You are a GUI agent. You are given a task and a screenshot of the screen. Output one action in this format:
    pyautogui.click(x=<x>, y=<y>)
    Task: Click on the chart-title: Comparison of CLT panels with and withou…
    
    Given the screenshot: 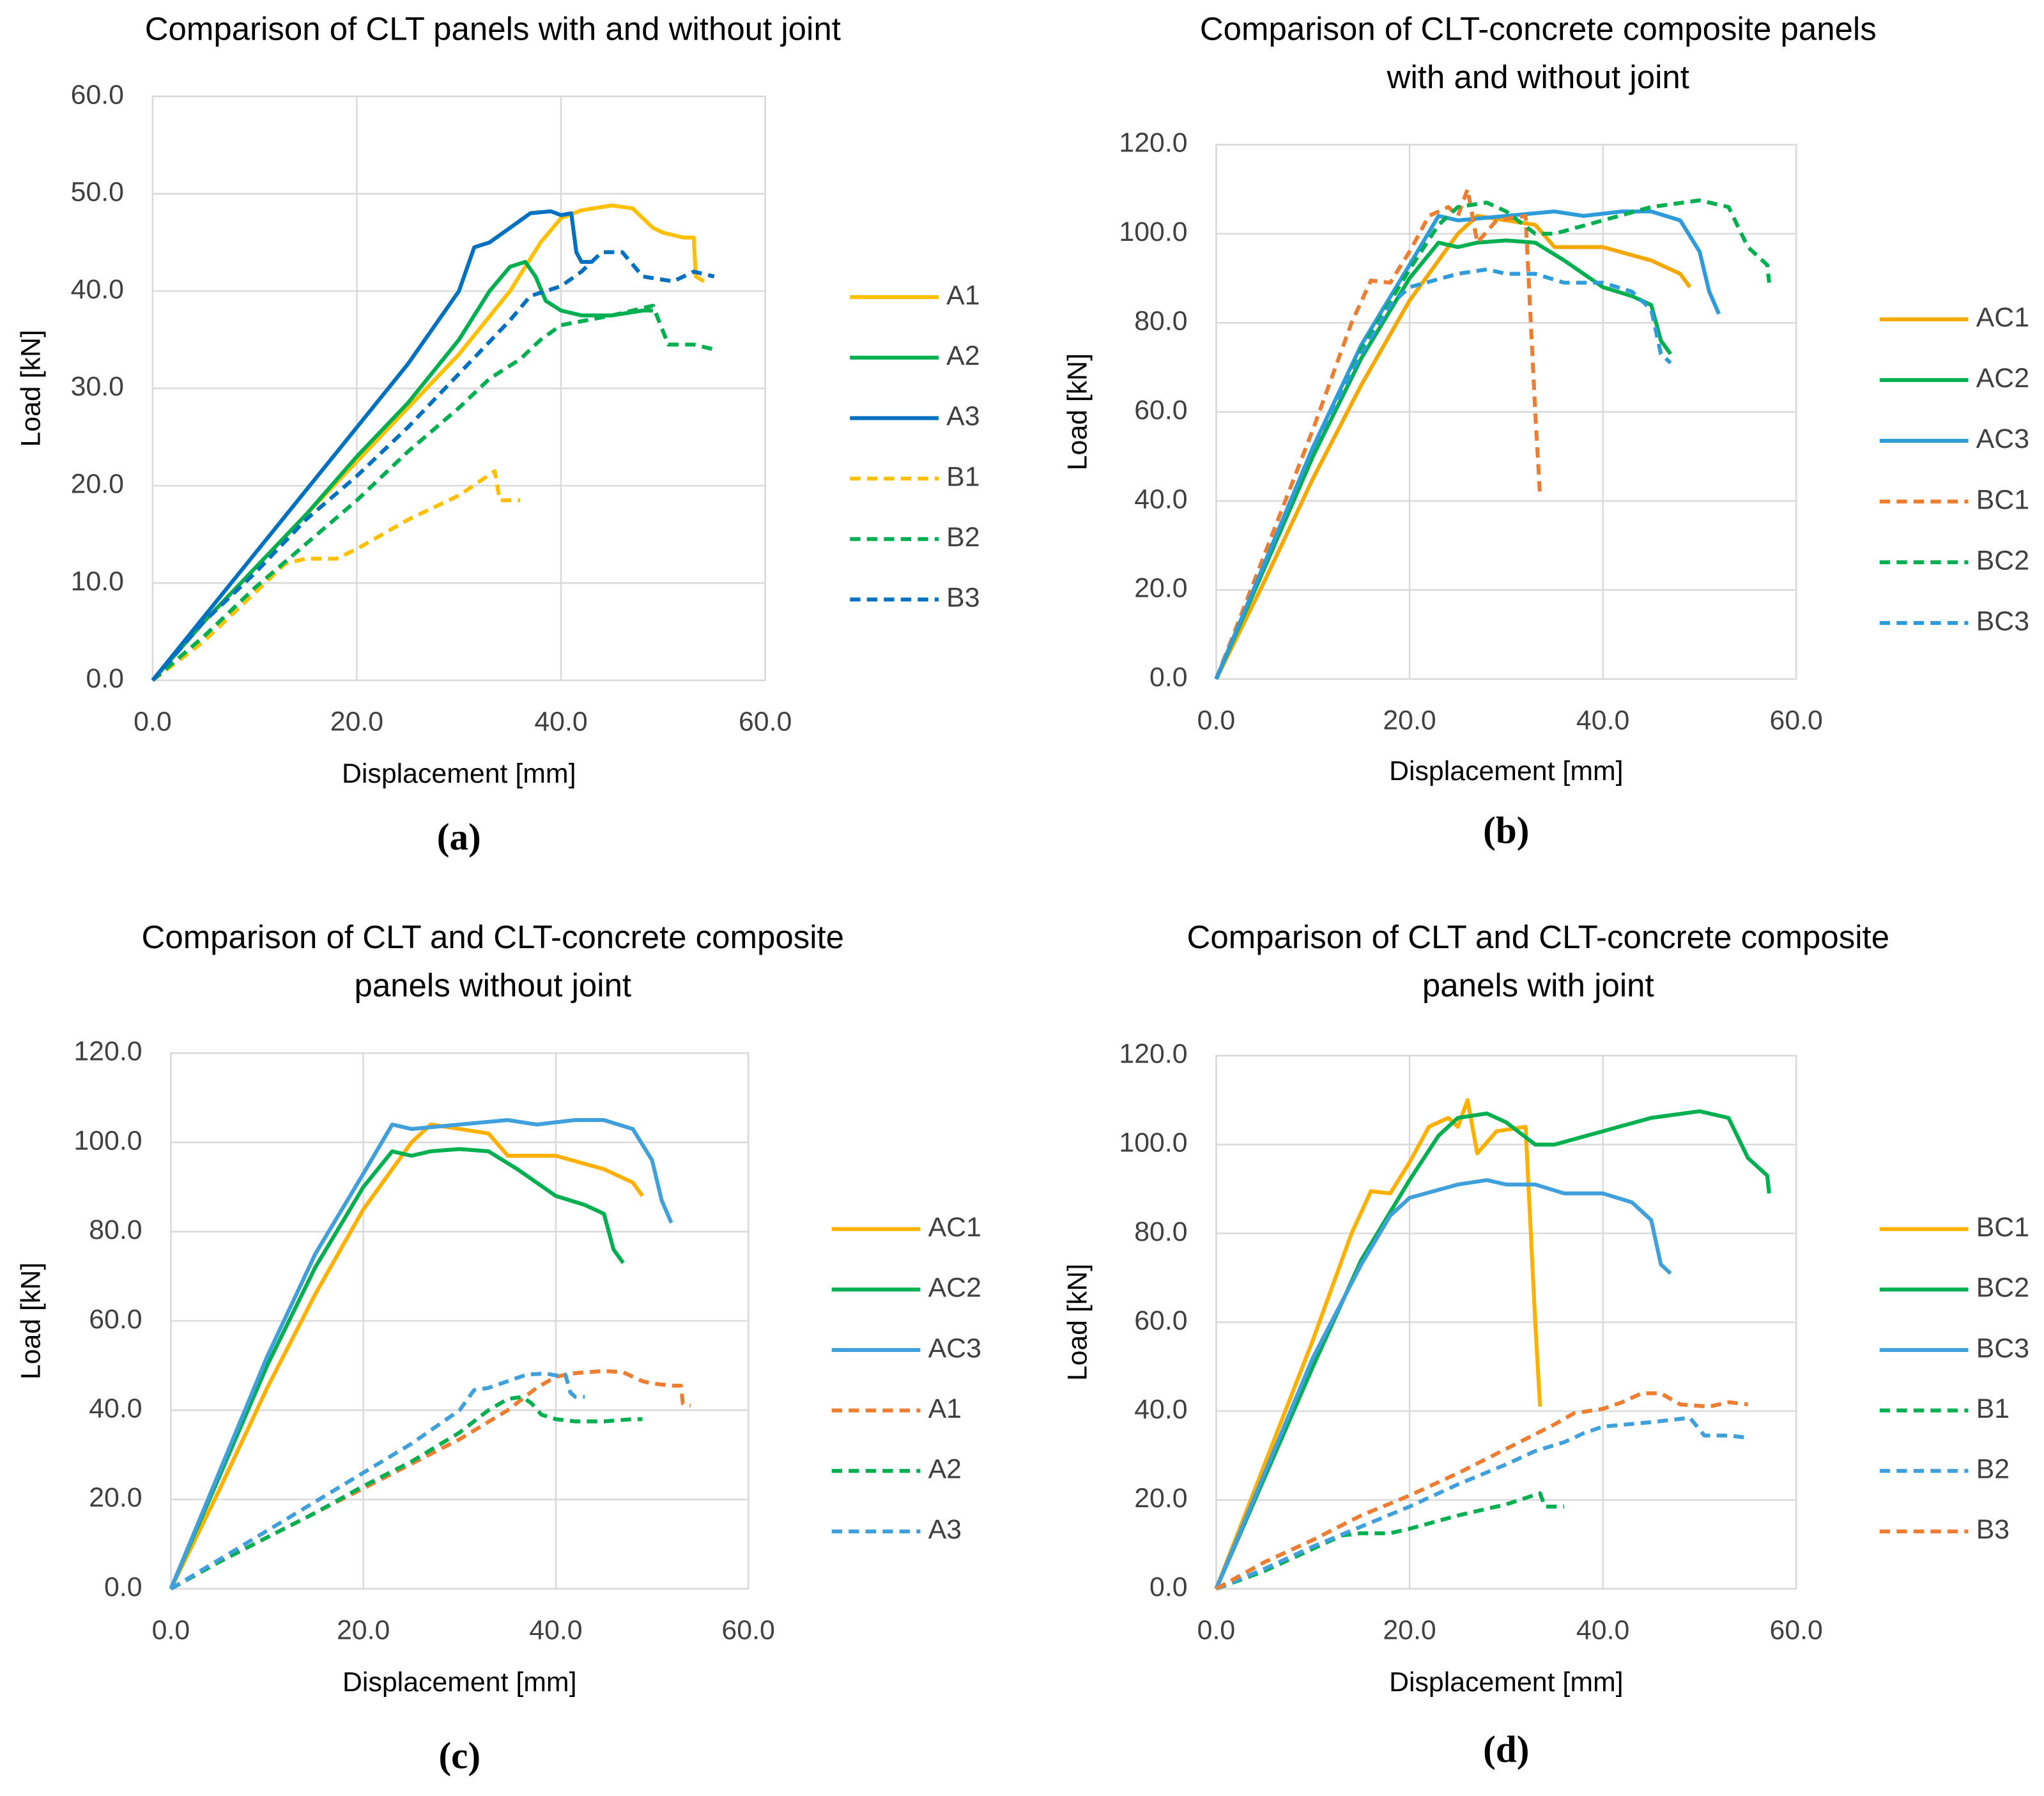 What is the action you would take?
    pyautogui.click(x=493, y=28)
    